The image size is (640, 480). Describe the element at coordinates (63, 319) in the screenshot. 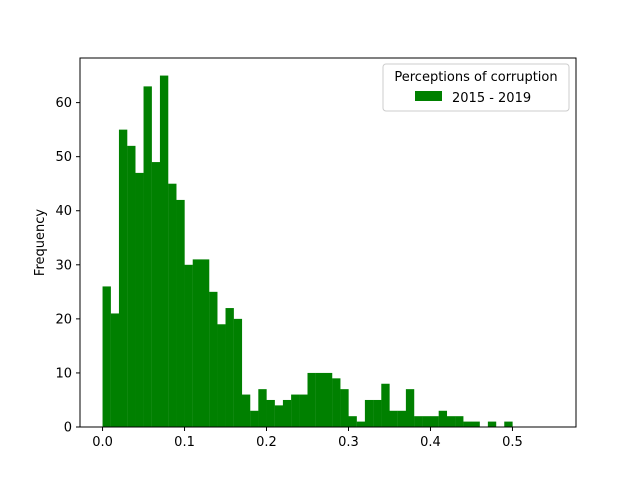

I see `y-tick-label: 20` at that location.